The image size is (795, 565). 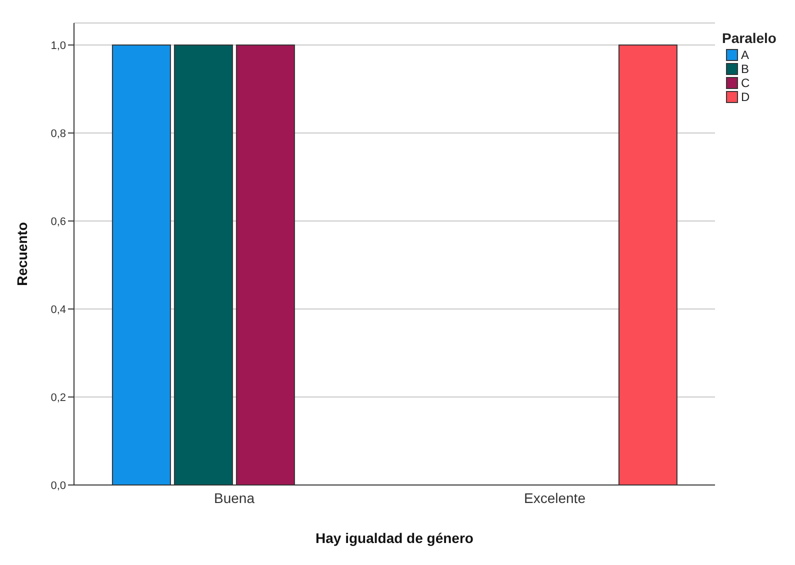 I want to click on x-tick-label: Excelente, so click(x=555, y=498).